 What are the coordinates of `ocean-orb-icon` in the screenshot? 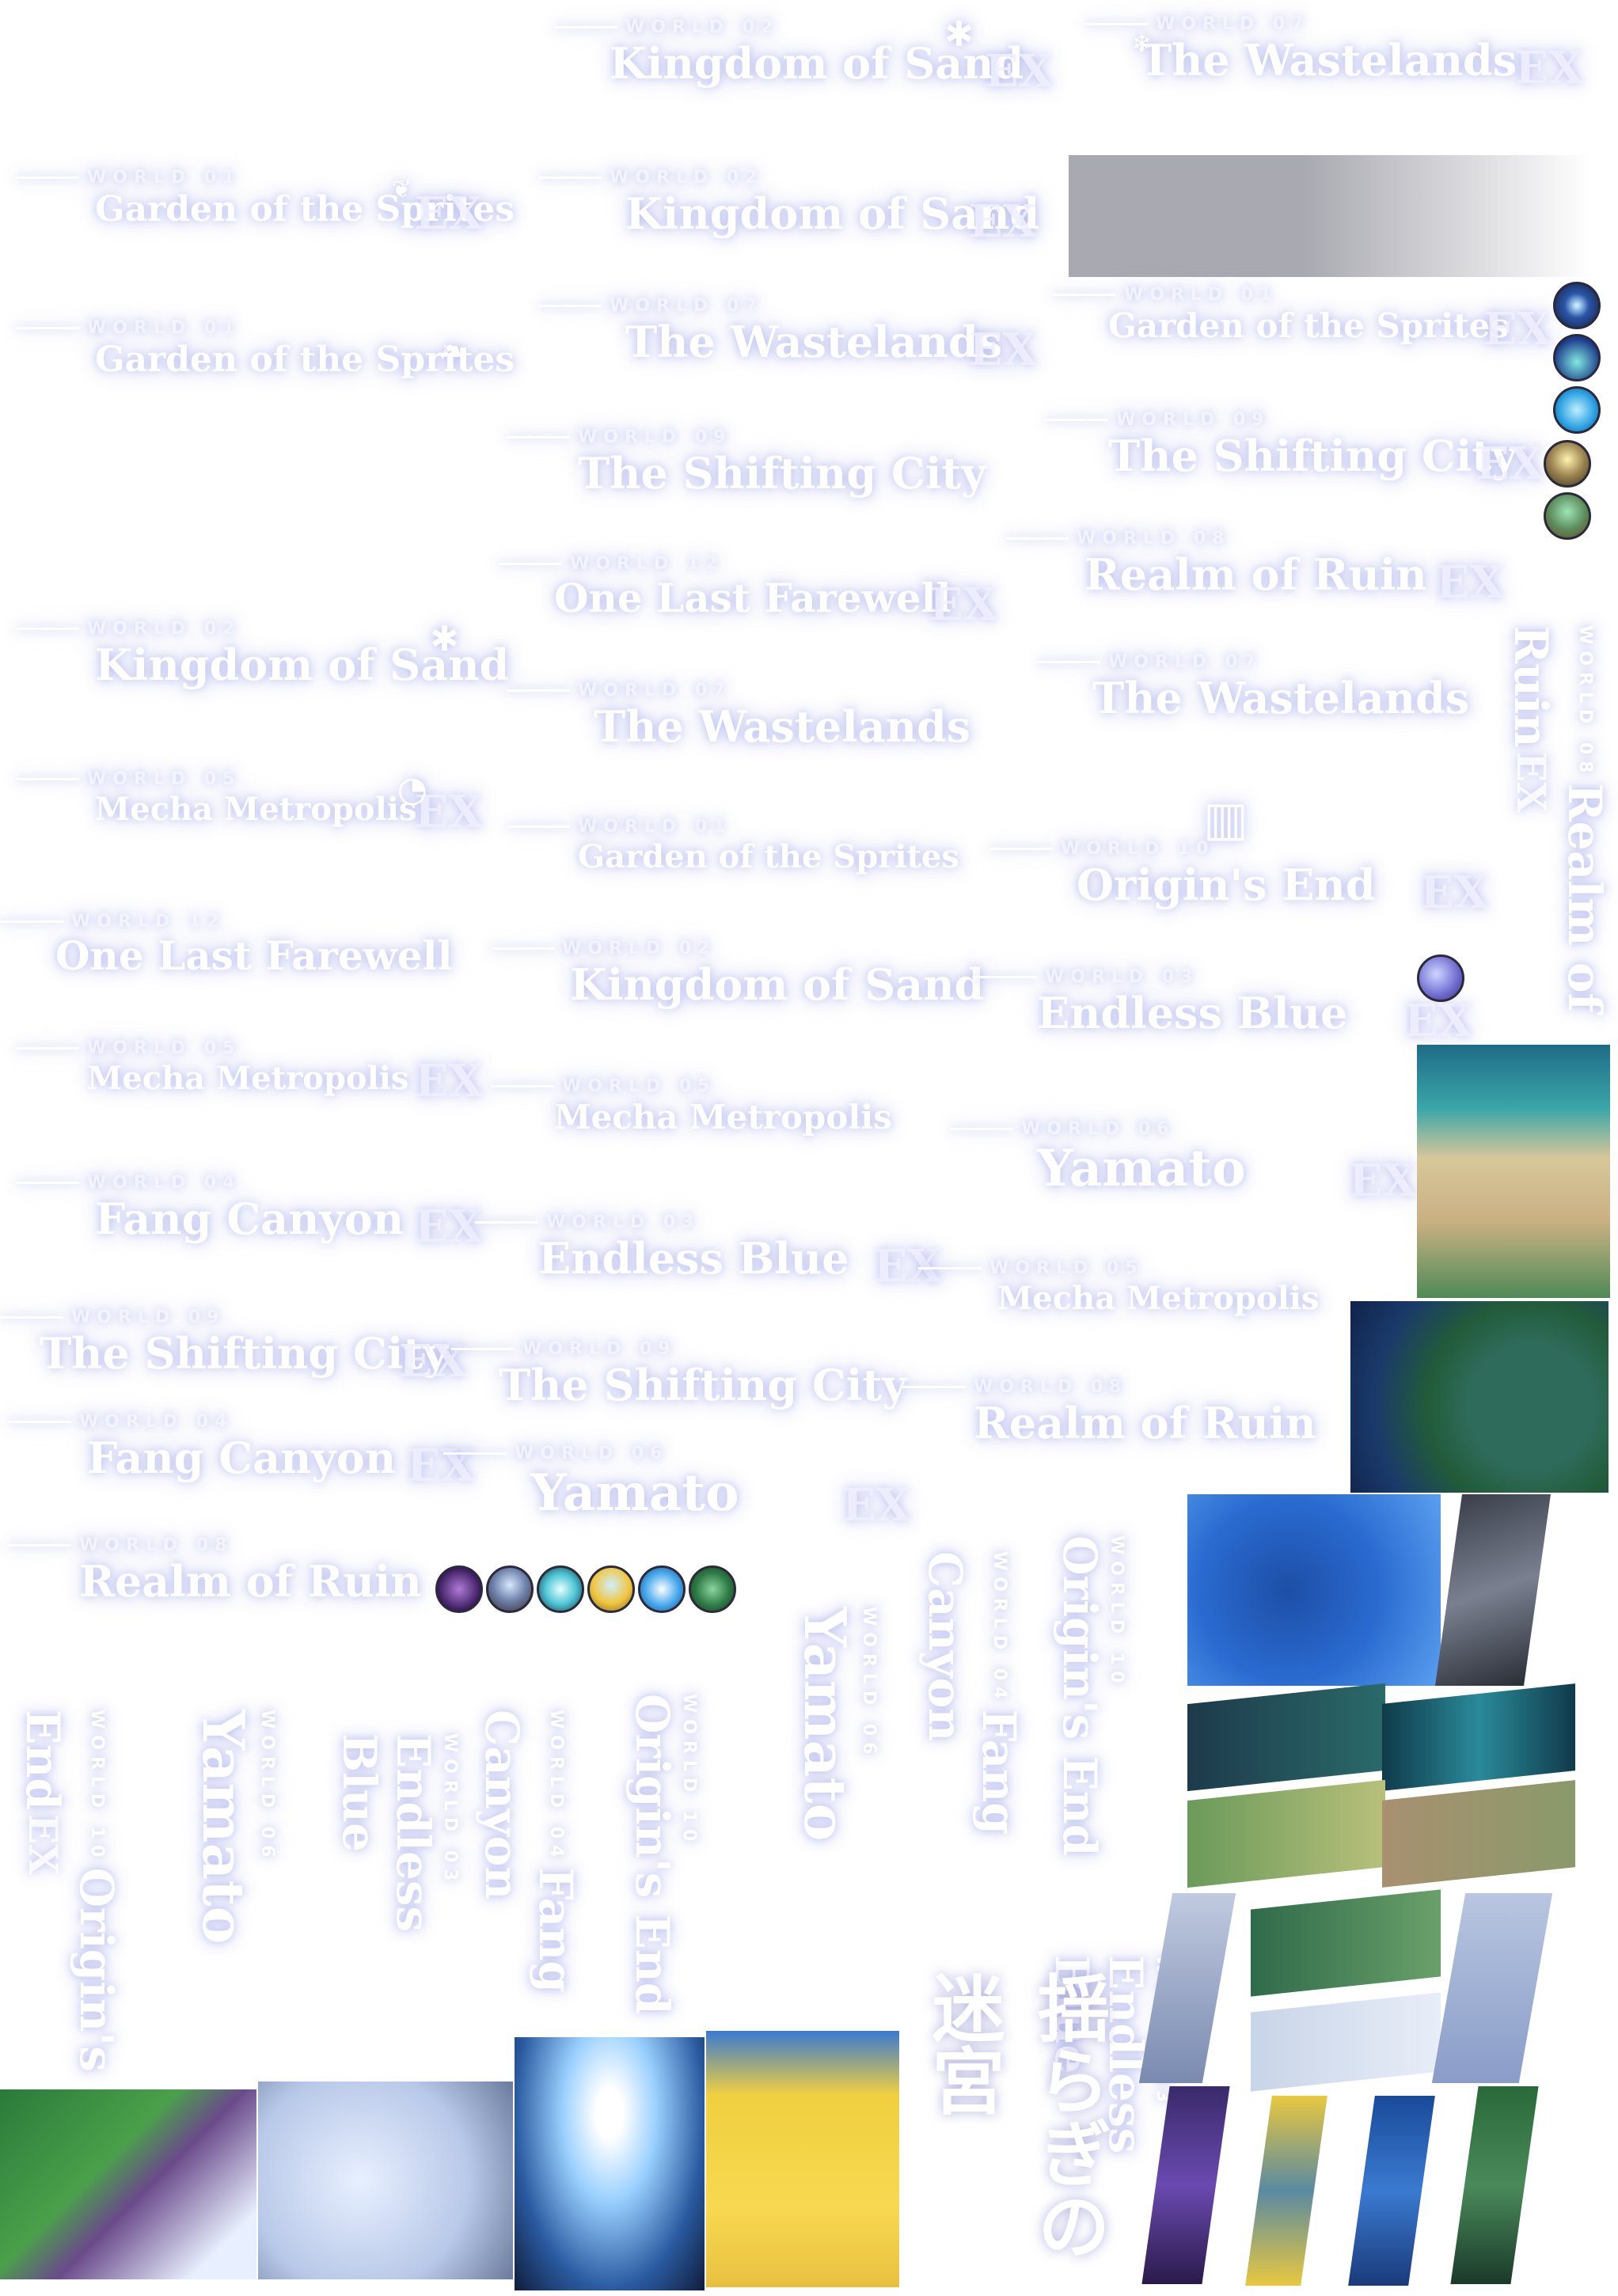 It's located at (662, 1589).